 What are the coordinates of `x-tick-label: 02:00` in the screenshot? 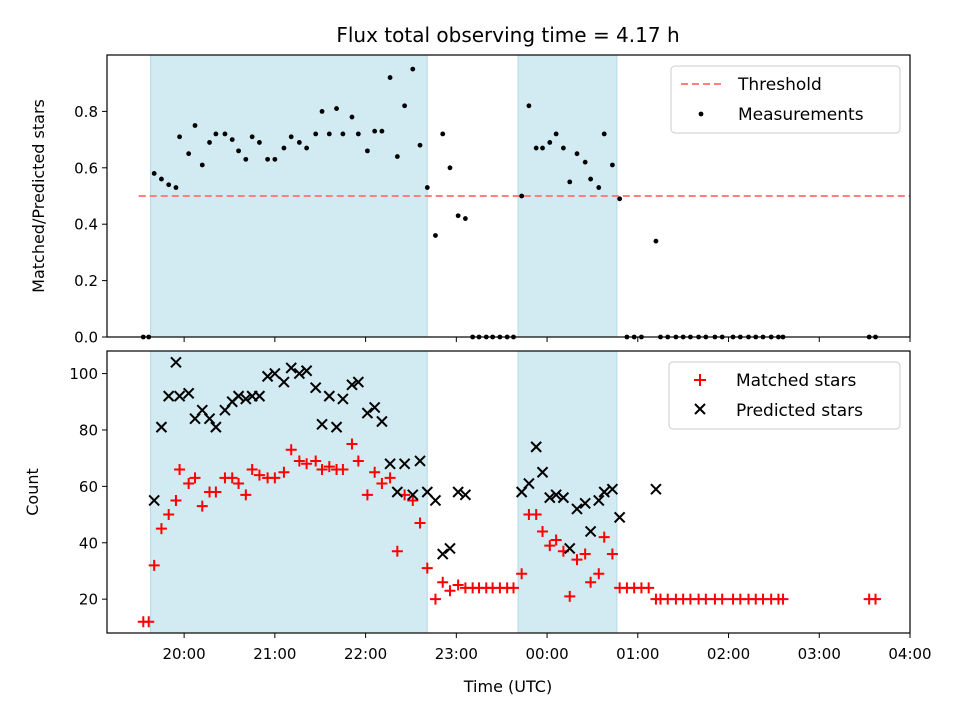 It's located at (728, 654).